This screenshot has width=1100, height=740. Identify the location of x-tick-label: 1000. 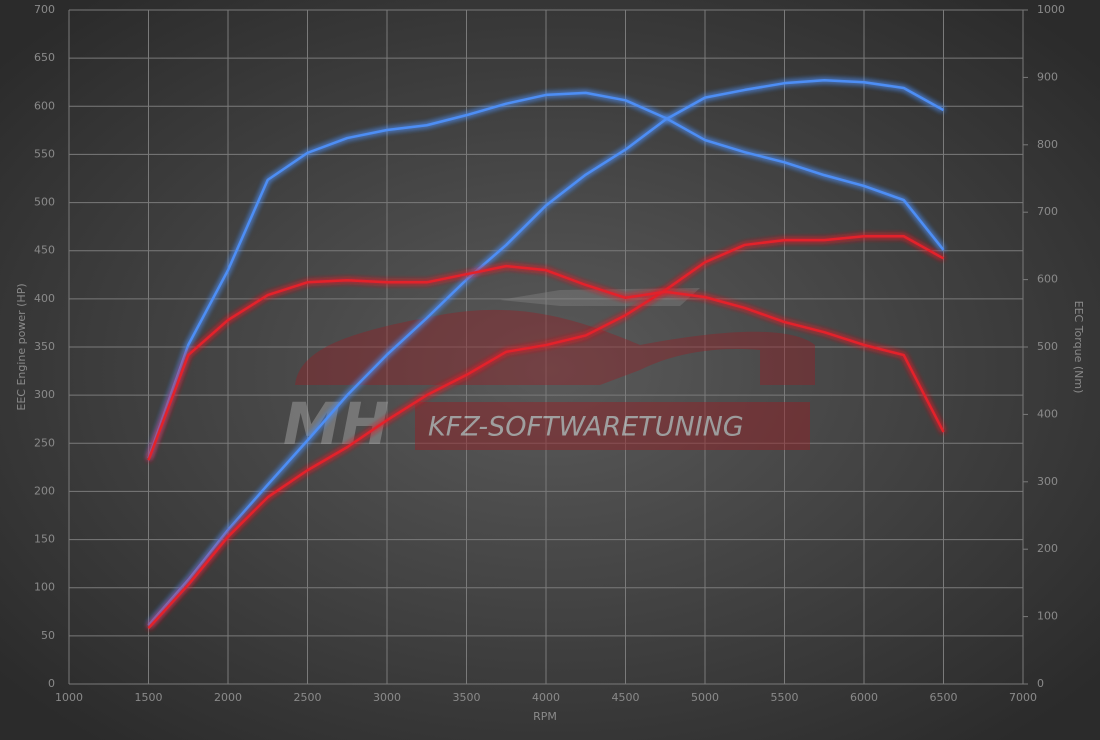
(69, 697).